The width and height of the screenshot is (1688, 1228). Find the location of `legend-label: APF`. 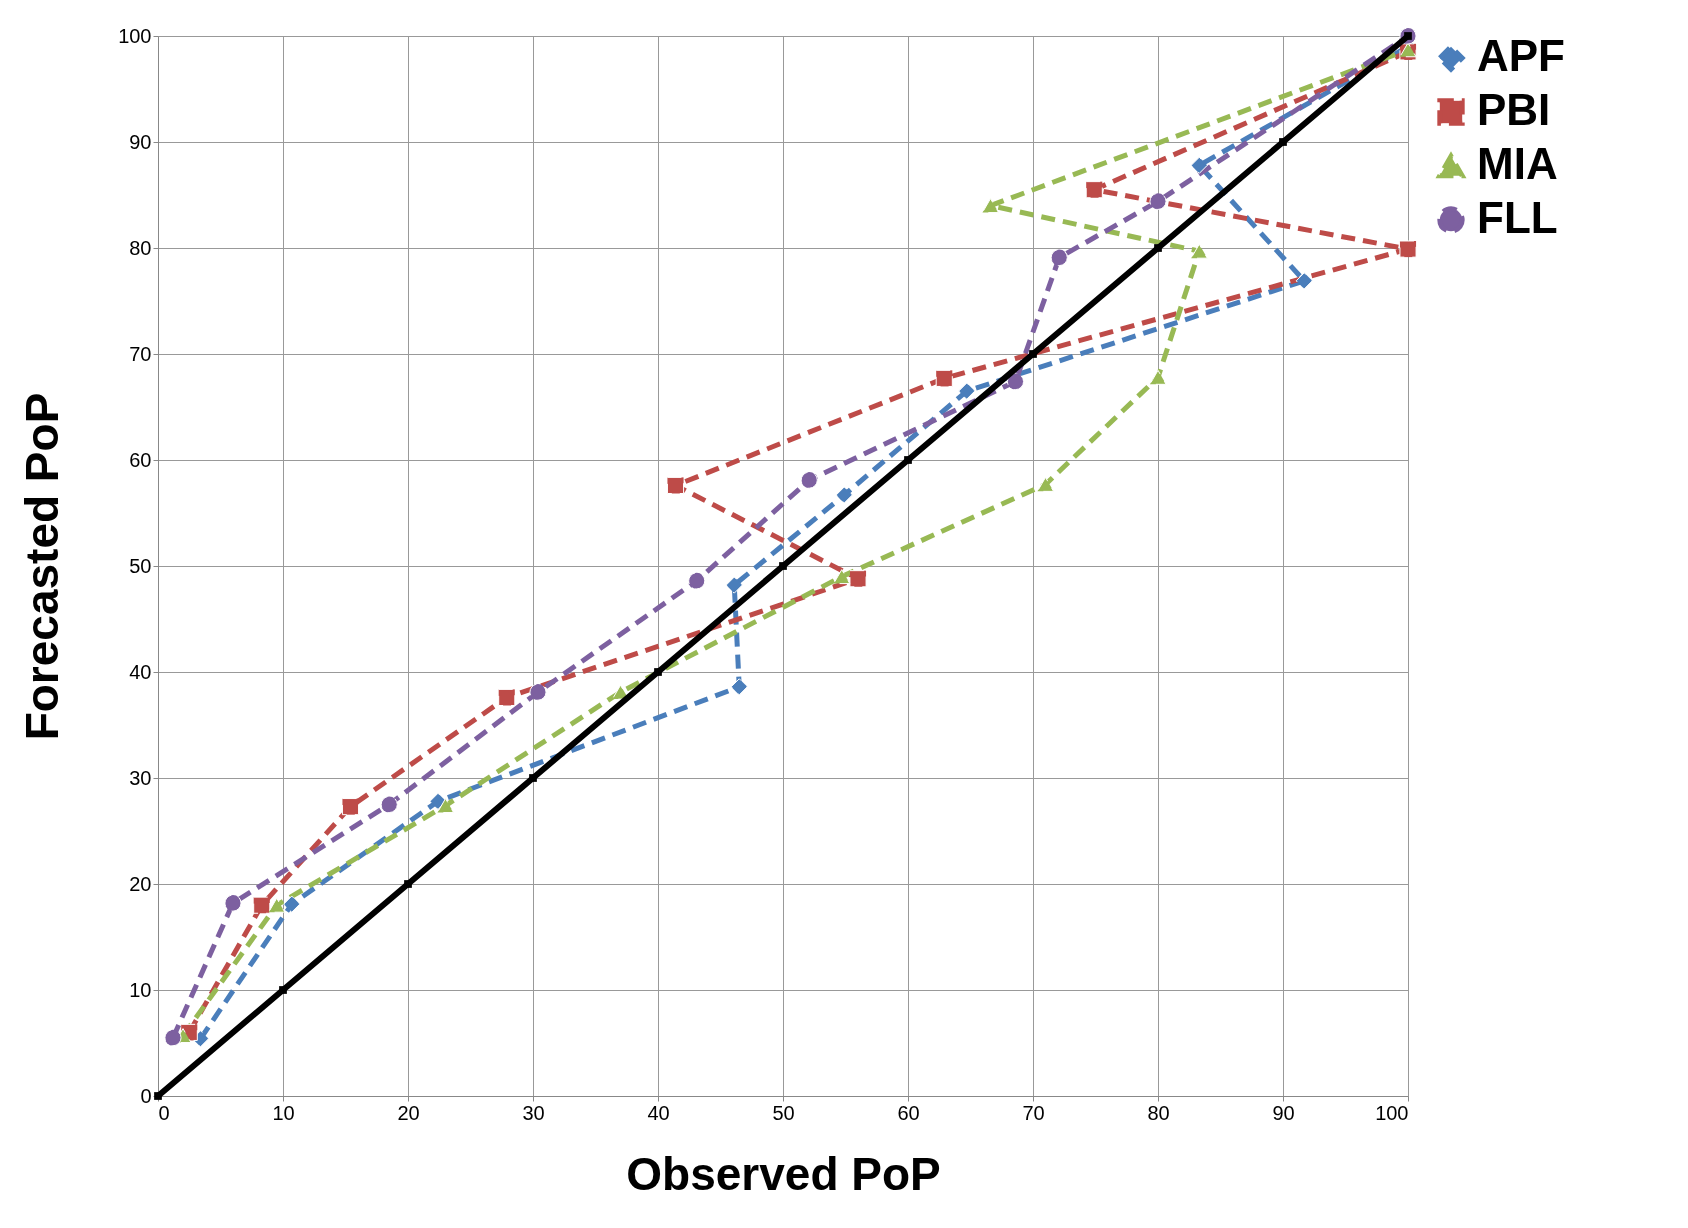

legend-label: APF is located at coordinates (1521, 55).